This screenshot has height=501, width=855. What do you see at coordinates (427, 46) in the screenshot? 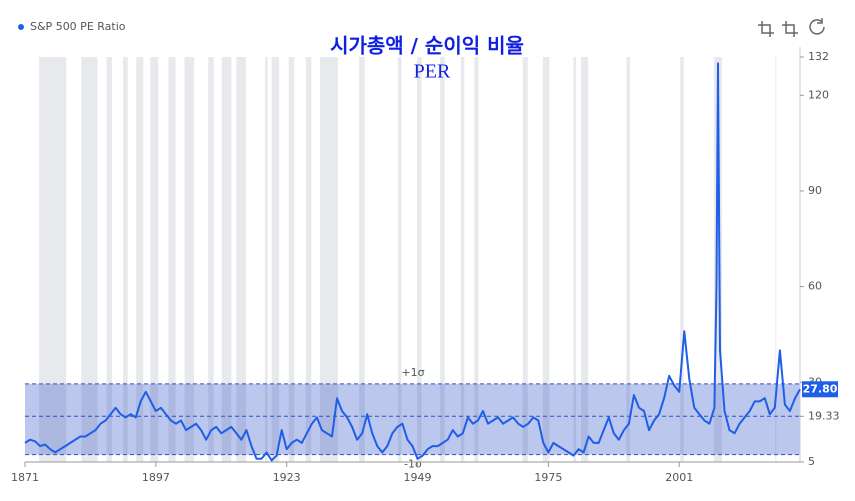
I see `chart-title: 시가총액 / 순이익 비율` at bounding box center [427, 46].